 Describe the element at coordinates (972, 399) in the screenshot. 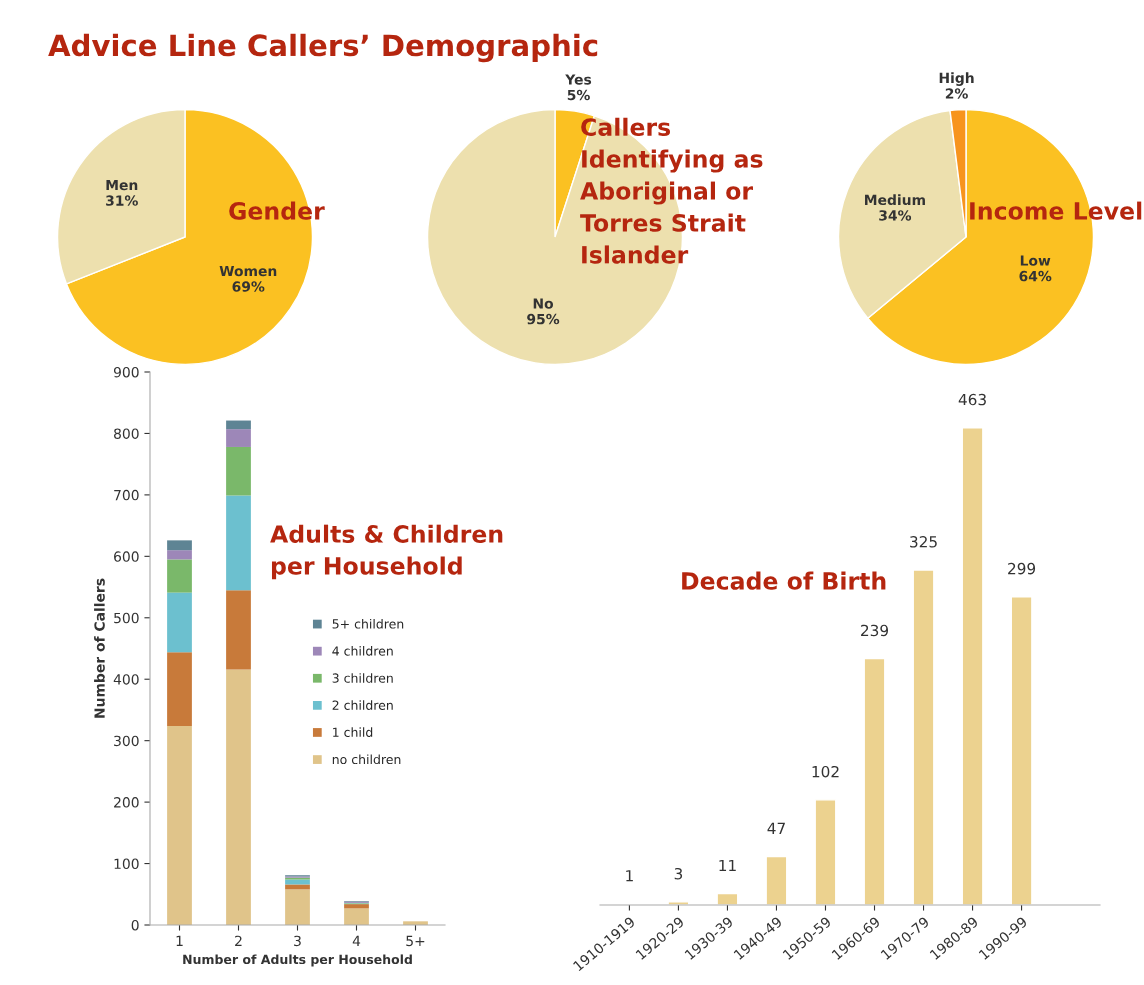

I see `data-label: 463` at that location.